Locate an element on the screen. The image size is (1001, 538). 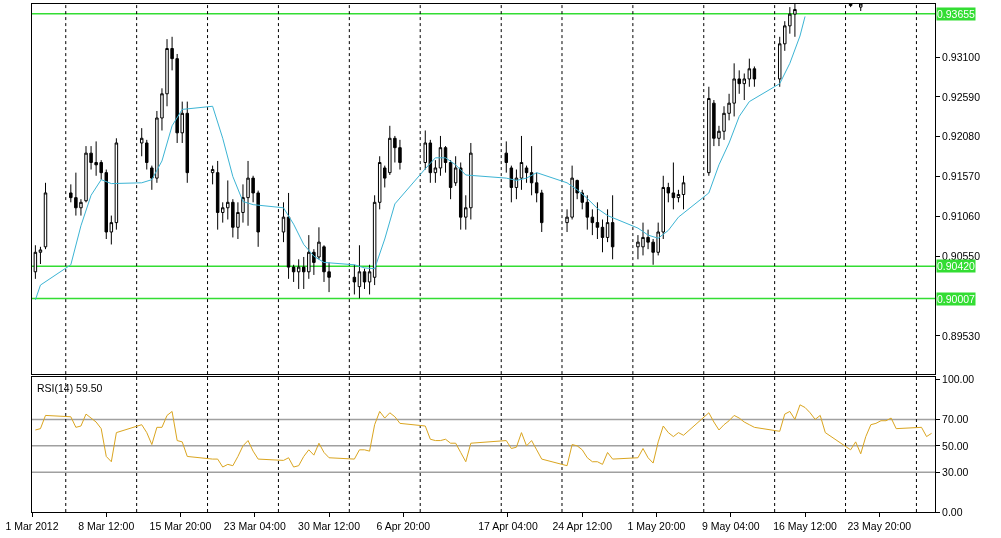
y-tick-label: 0.93100 is located at coordinates (961, 56).